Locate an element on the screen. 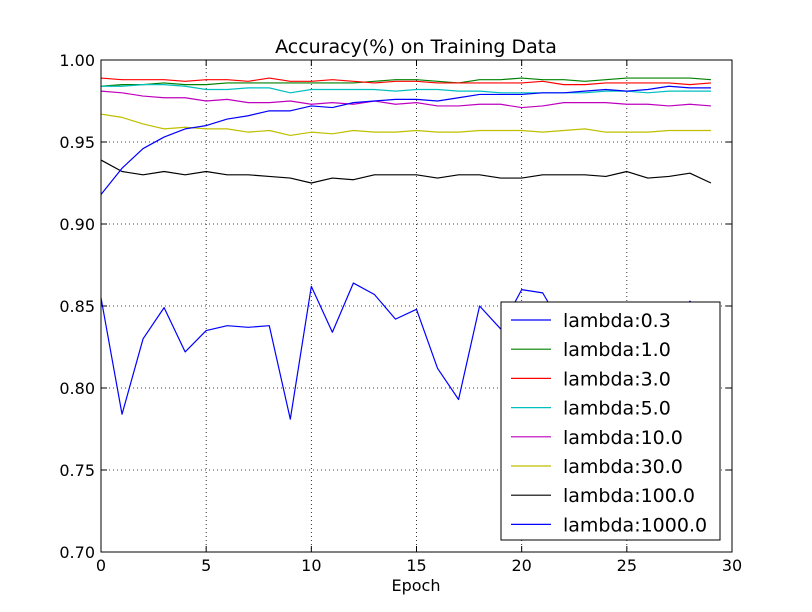  legend-label: lambda:30.0 is located at coordinates (623, 467).